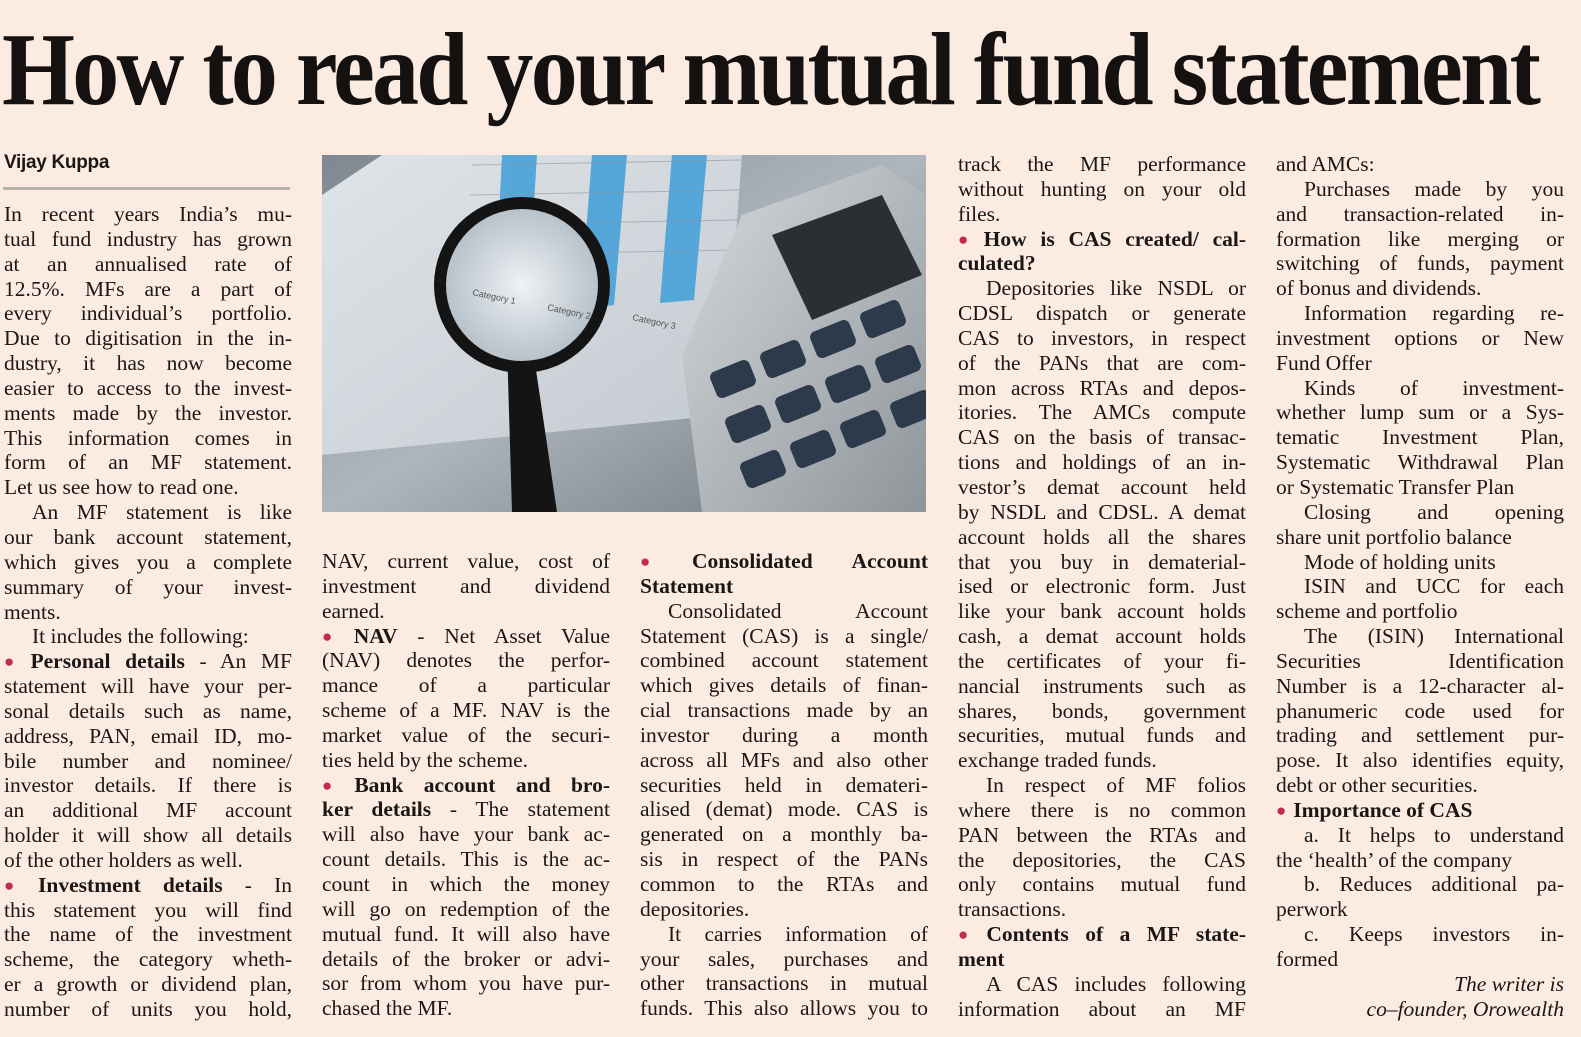 This screenshot has height=1037, width=1581. Describe the element at coordinates (784, 1008) in the screenshot. I see `text-line: funds. This also allows you to` at that location.